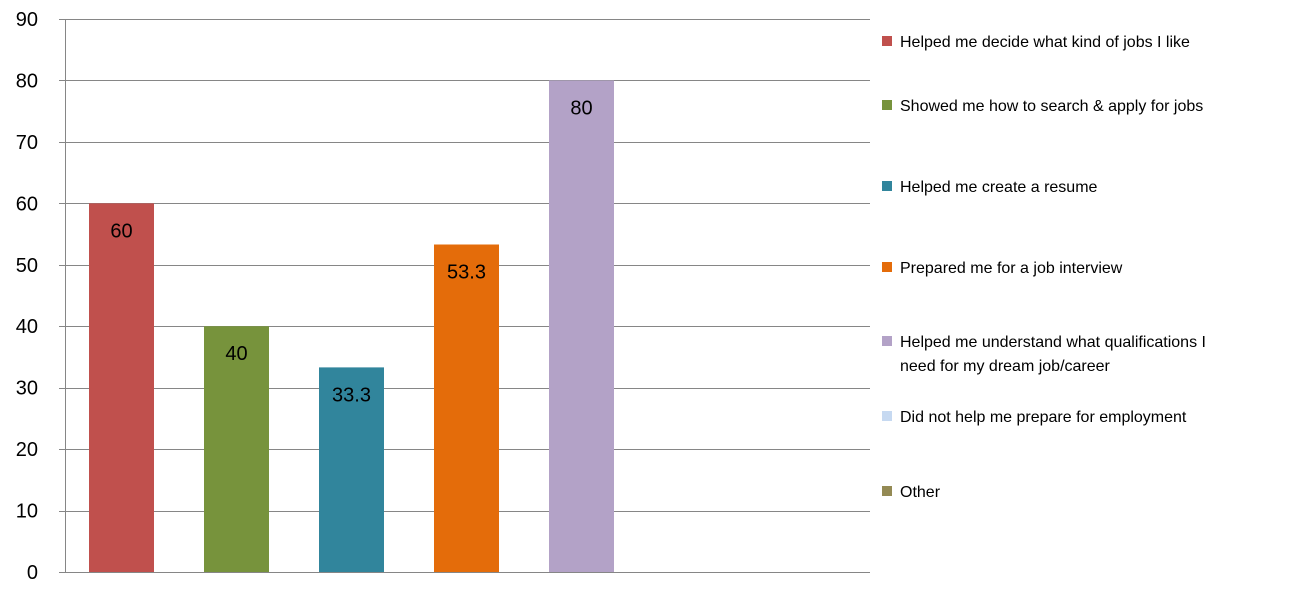 The width and height of the screenshot is (1296, 599). What do you see at coordinates (27, 450) in the screenshot?
I see `y-tick-label: 20` at bounding box center [27, 450].